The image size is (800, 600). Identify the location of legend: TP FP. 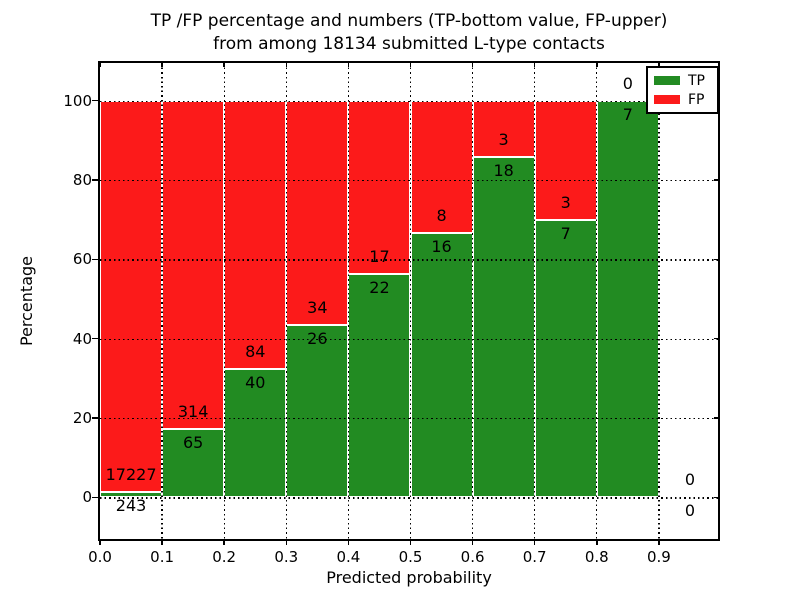
(682, 90).